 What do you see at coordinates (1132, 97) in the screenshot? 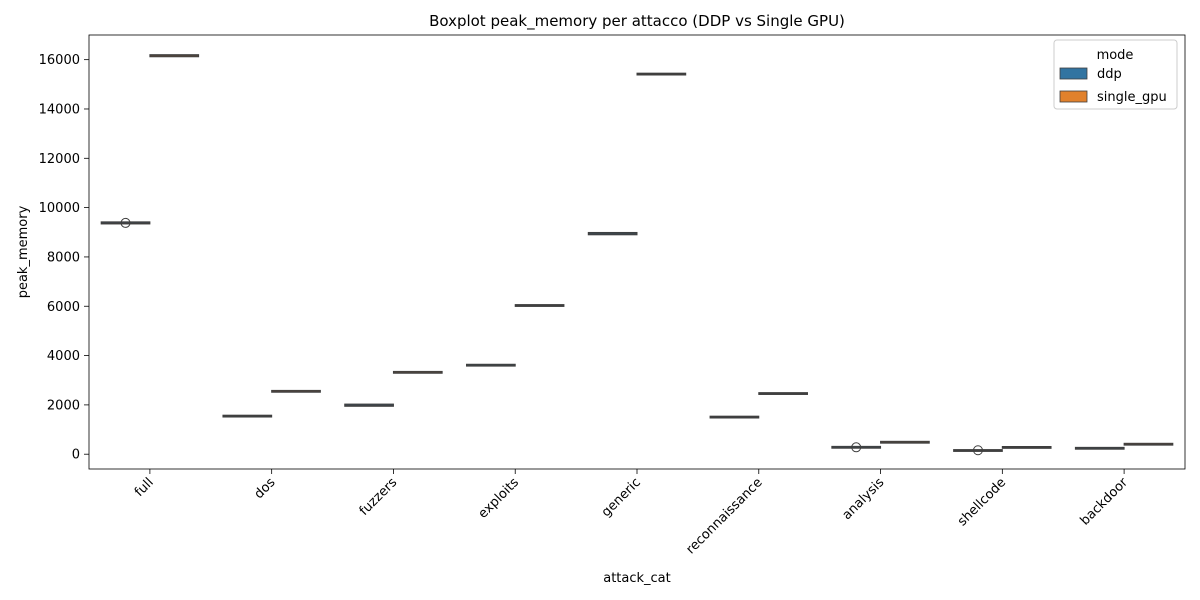
I see `legend-label-single-gpu: single_gpu` at bounding box center [1132, 97].